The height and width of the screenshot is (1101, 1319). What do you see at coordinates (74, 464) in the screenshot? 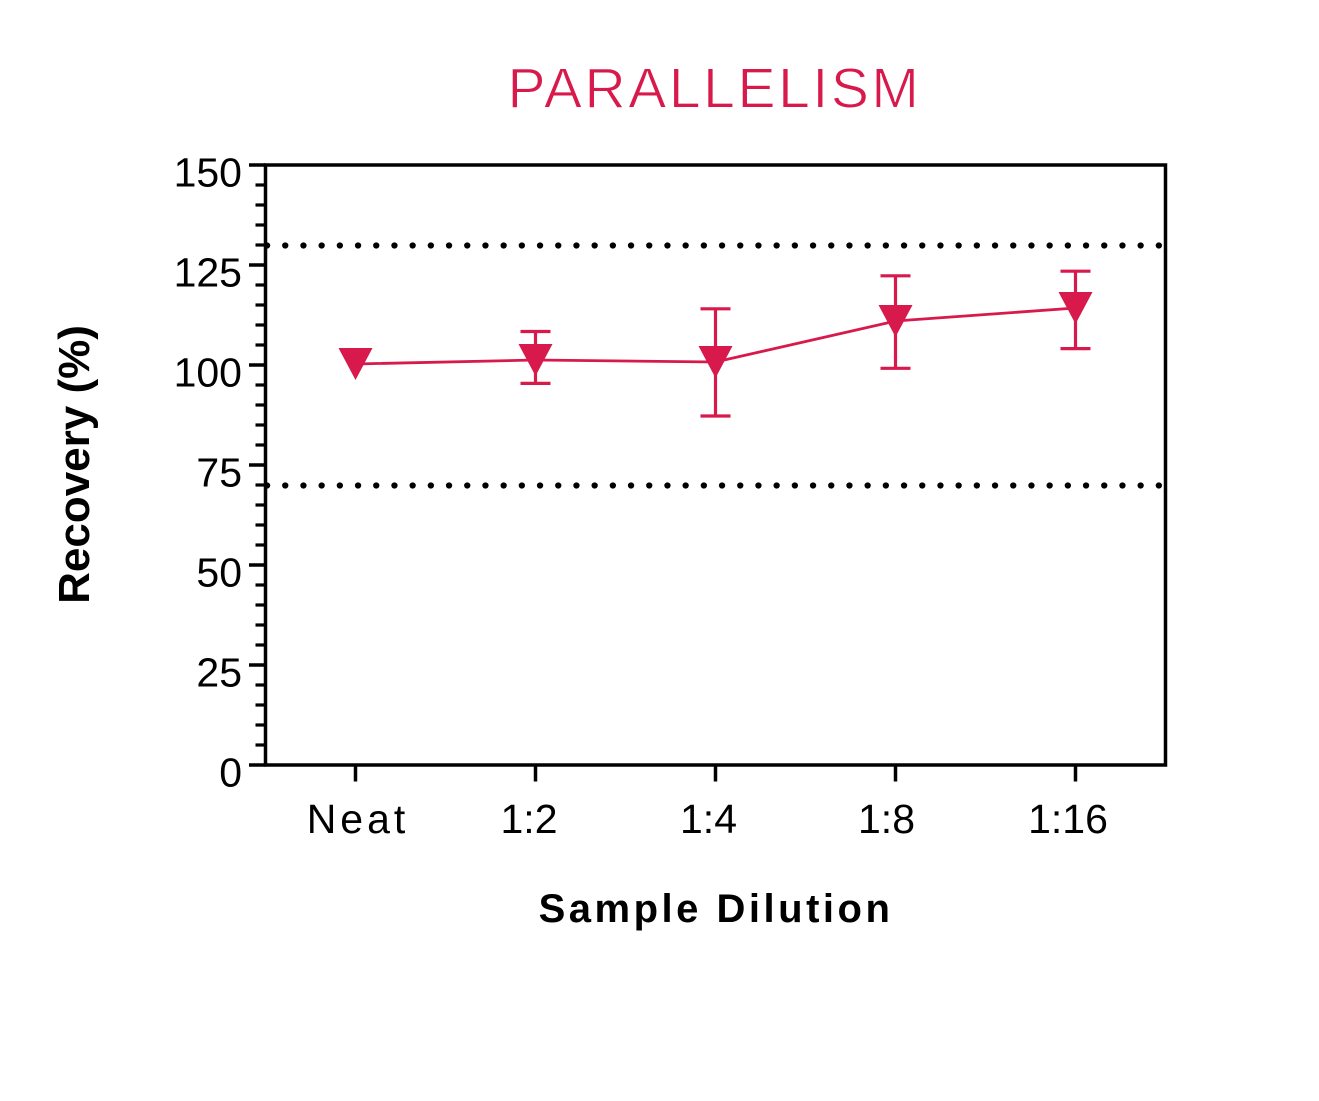
I see `svg-text: Recovery (%)` at bounding box center [74, 464].